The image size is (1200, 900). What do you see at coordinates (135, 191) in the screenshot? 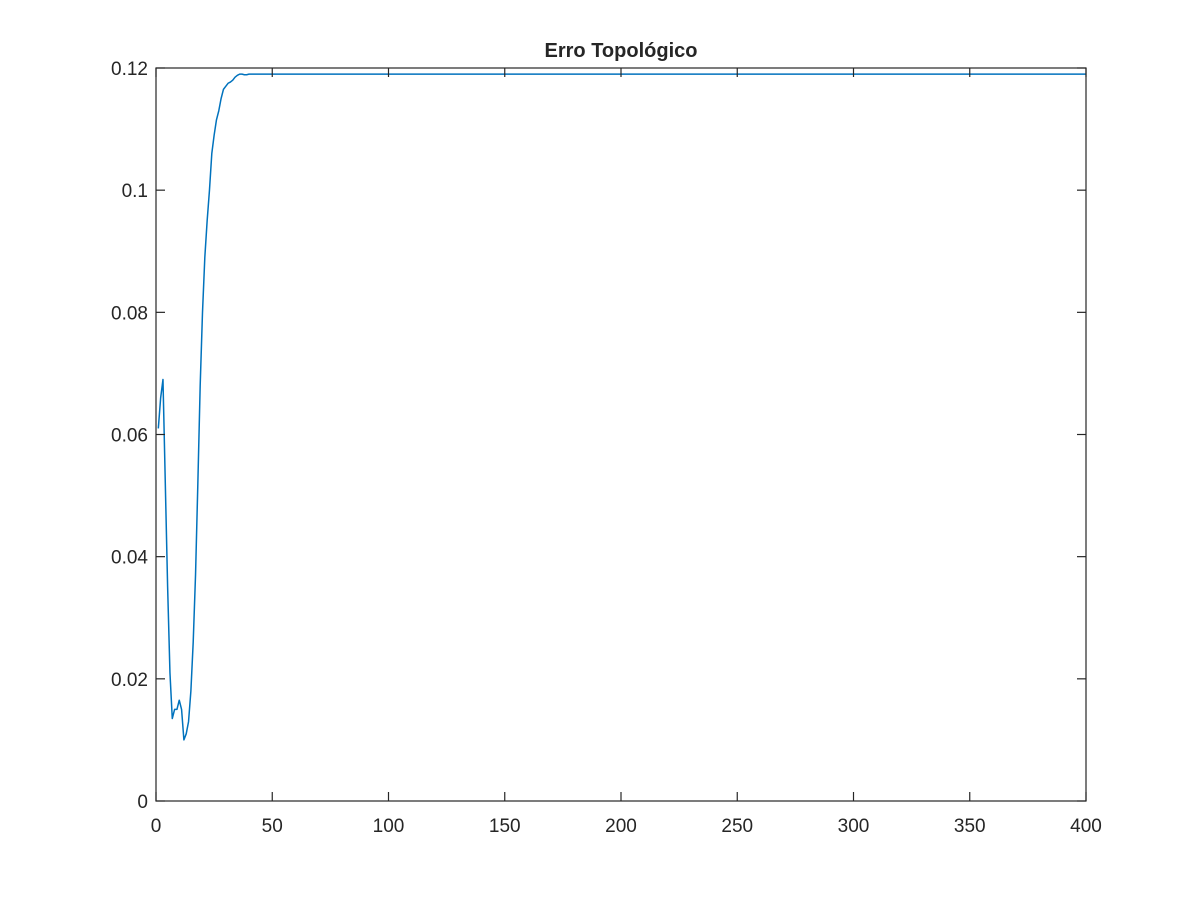
I see `y-tick-label: 0.1` at bounding box center [135, 191].